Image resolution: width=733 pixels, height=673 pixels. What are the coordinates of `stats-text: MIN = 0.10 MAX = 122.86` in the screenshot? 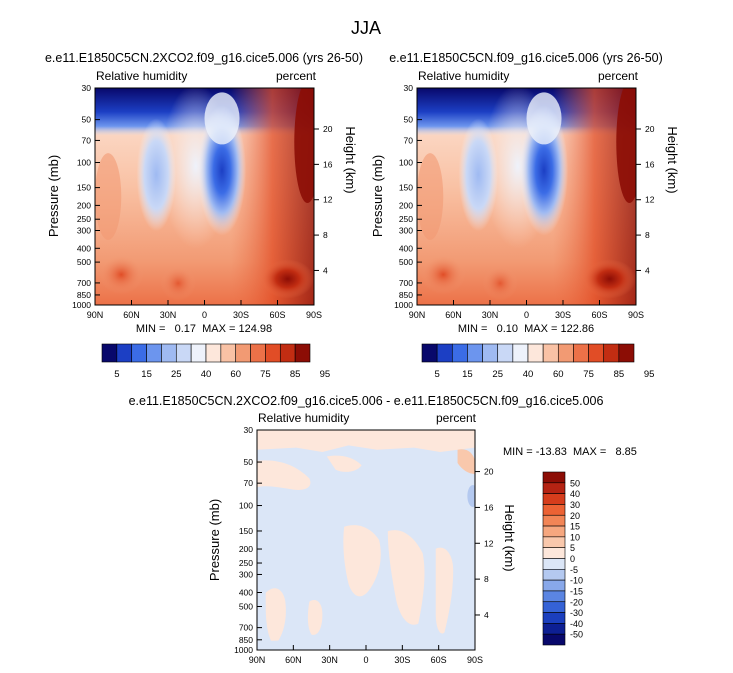 It's located at (526, 329).